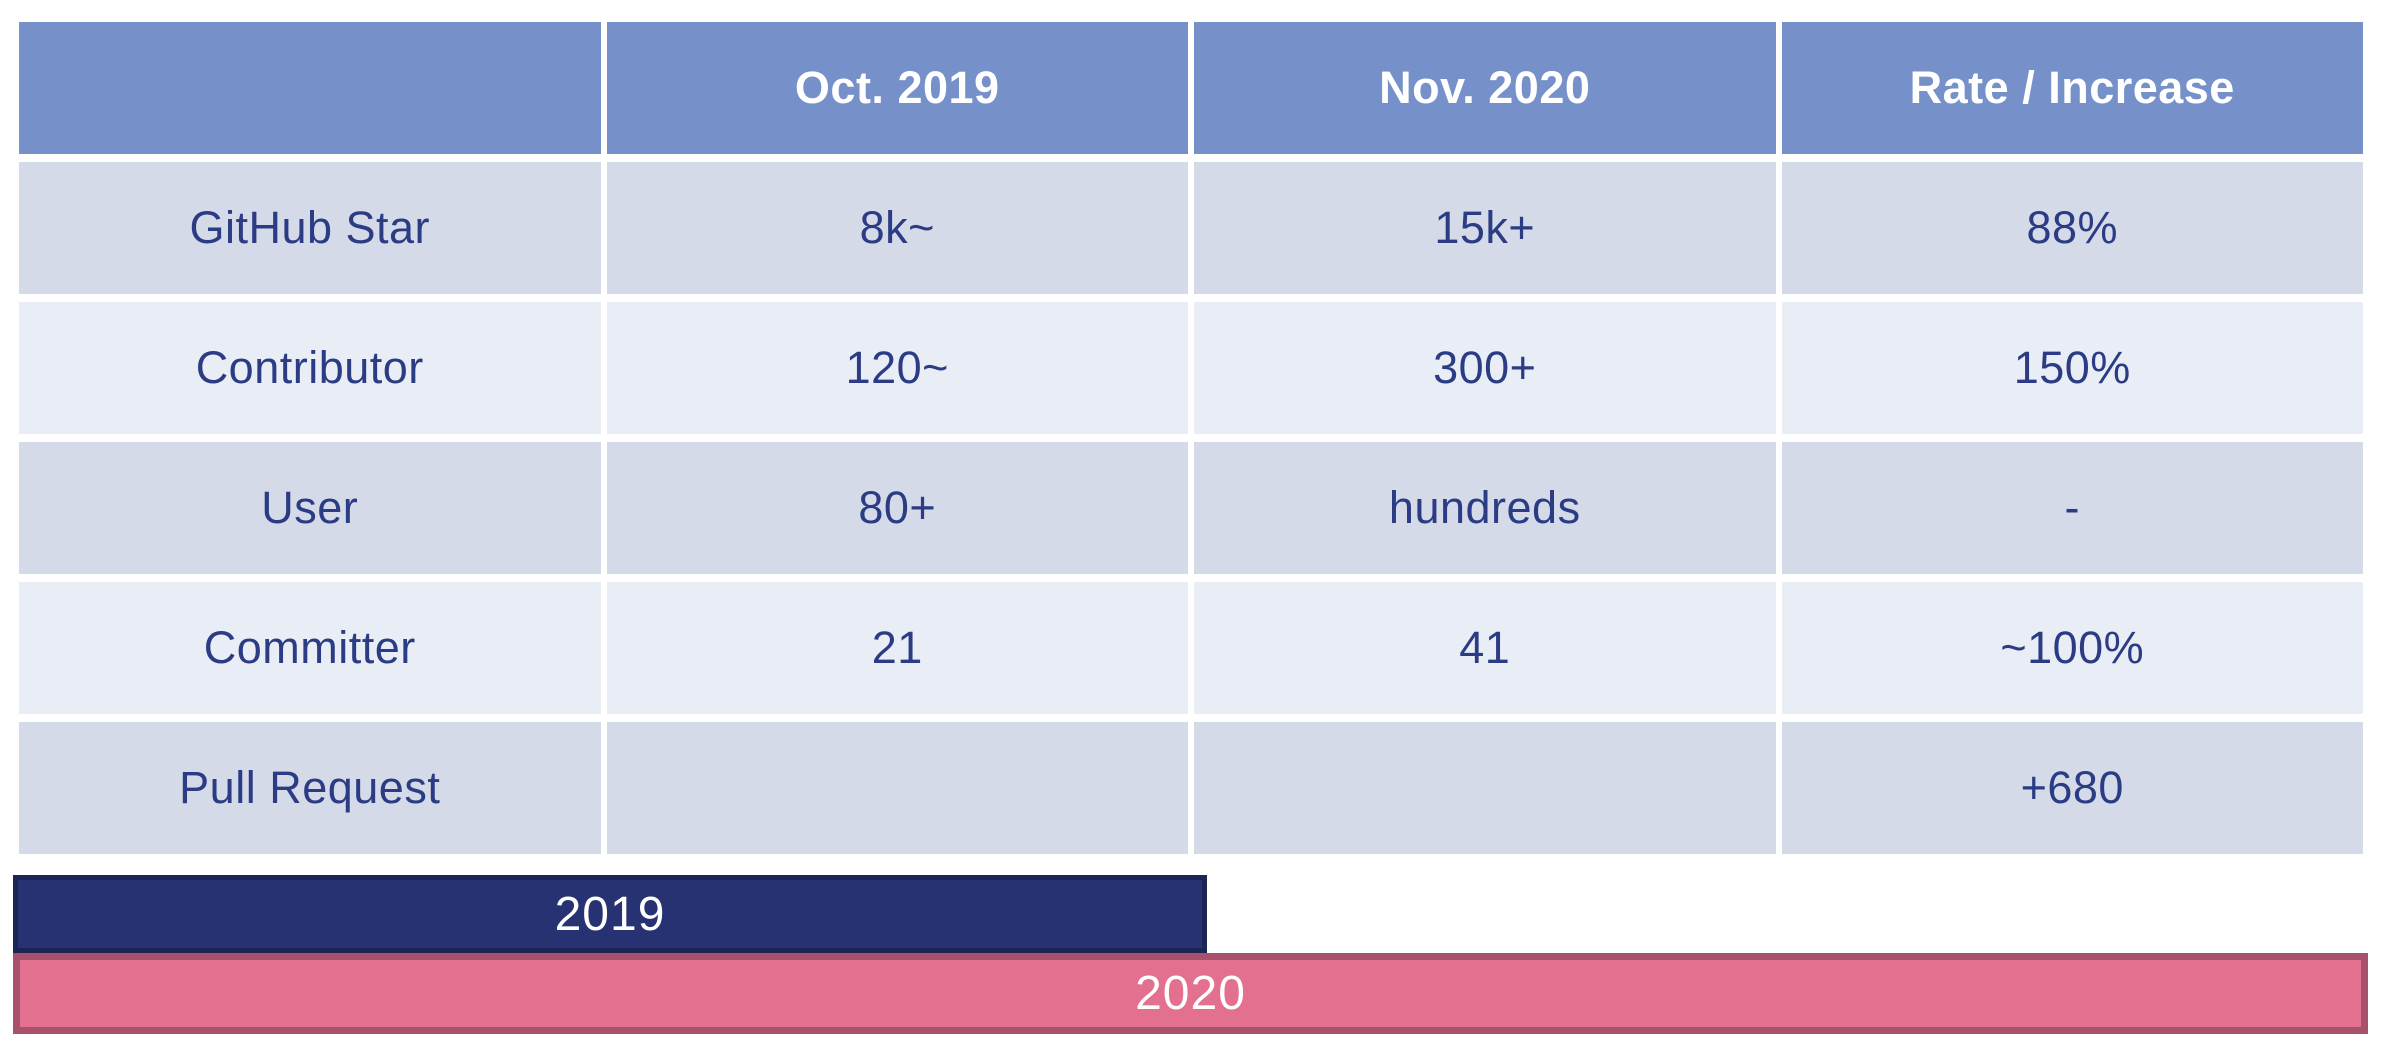 Image resolution: width=2390 pixels, height=1058 pixels. What do you see at coordinates (310, 368) in the screenshot?
I see `row-label-contributor: Contributor` at bounding box center [310, 368].